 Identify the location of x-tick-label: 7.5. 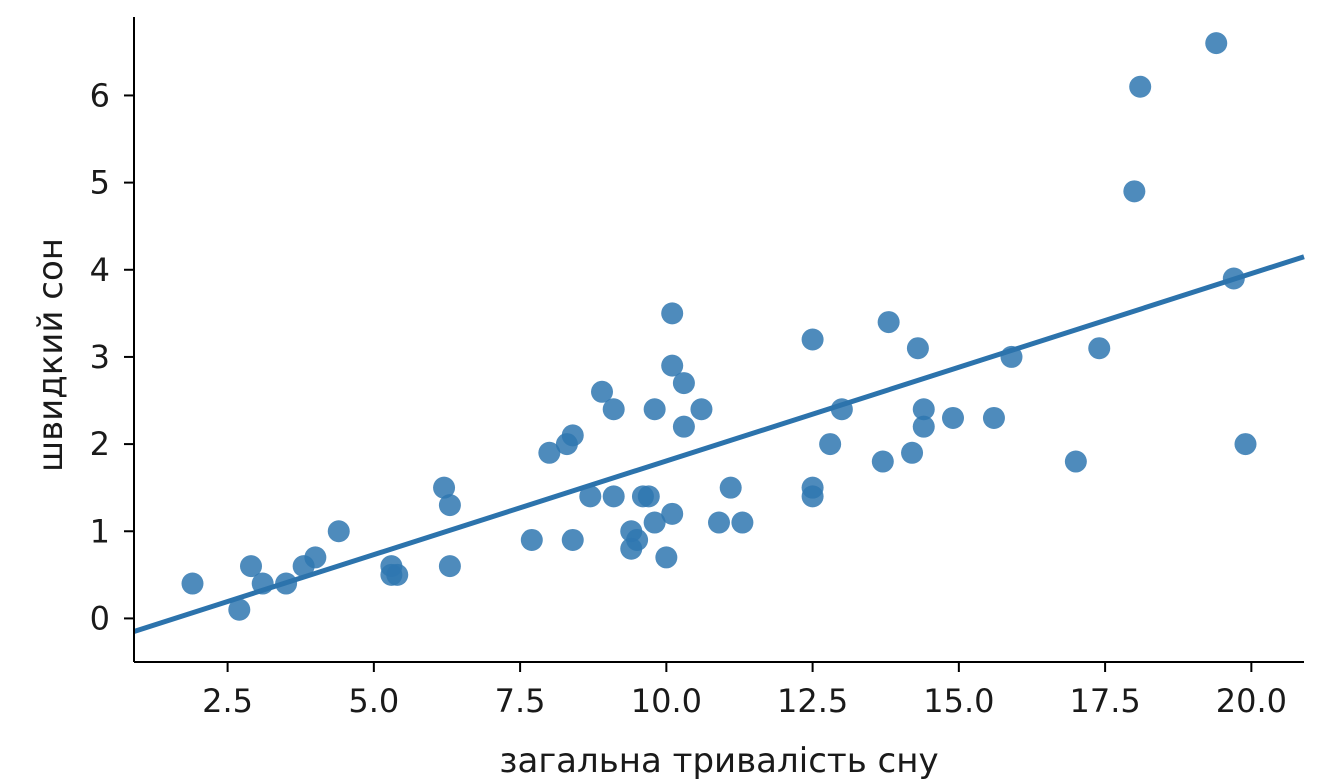
(520, 701).